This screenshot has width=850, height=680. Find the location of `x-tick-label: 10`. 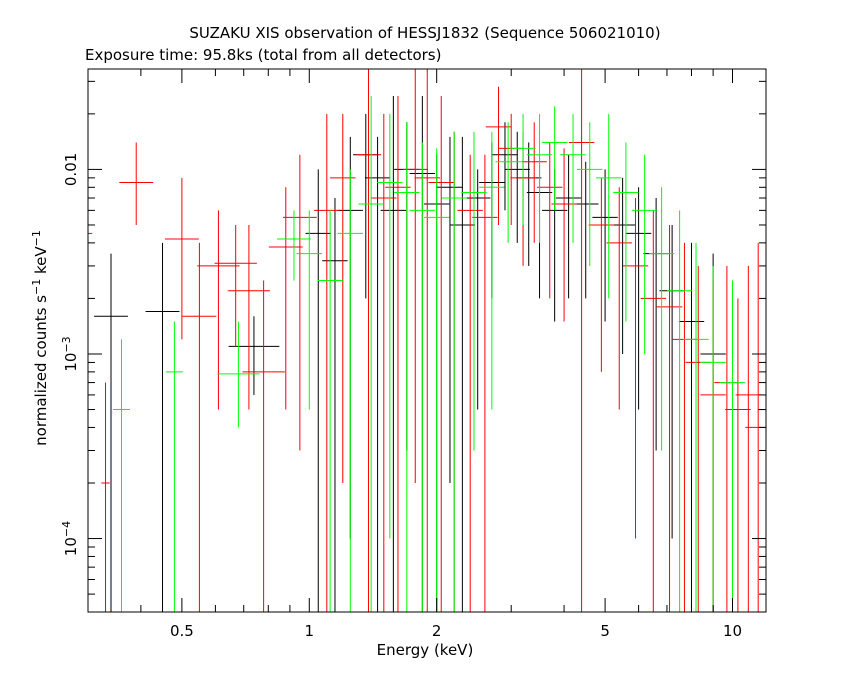

x-tick-label: 10 is located at coordinates (732, 631).